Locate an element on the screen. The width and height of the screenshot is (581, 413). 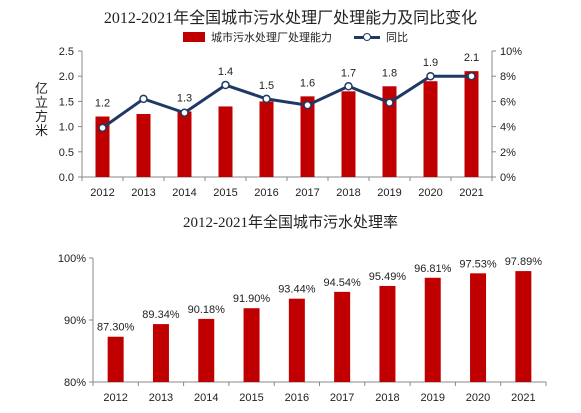
chart2-xtick-label: 2015 is located at coordinates (251, 398).